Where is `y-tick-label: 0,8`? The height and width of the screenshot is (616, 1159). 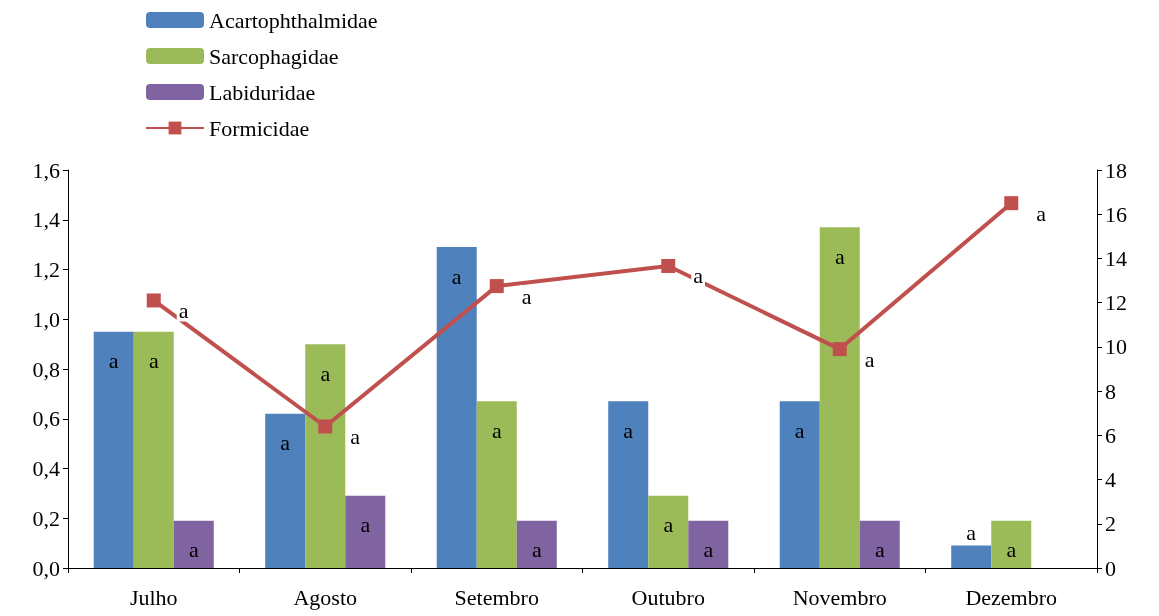
y-tick-label: 0,8 is located at coordinates (46, 369).